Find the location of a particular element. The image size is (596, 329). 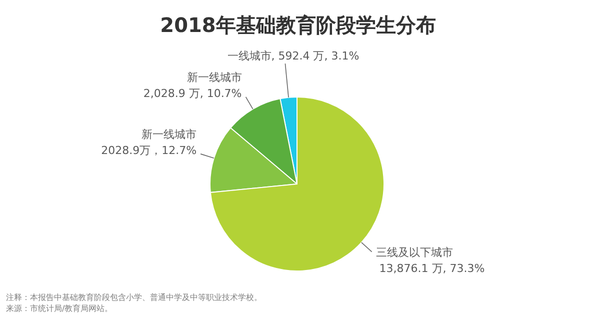

data-label: 2028.9万，12.7% is located at coordinates (147, 150).